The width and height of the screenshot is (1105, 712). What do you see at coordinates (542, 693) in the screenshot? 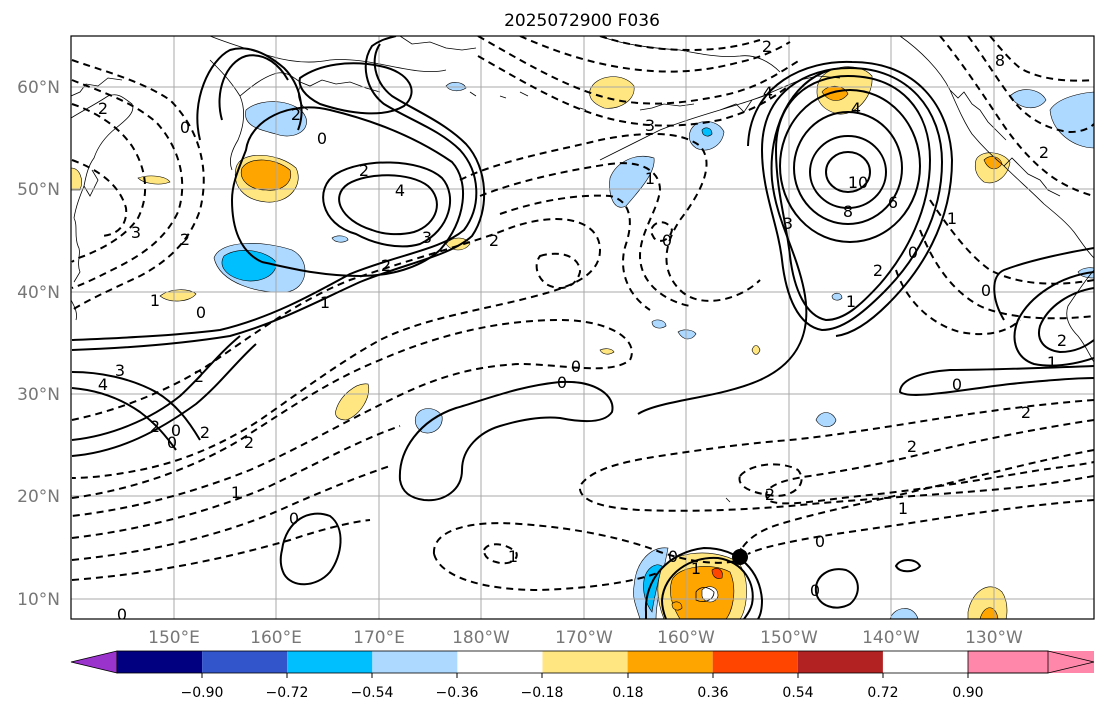
I see `colorbar-tick-label: −0.18` at bounding box center [542, 693].